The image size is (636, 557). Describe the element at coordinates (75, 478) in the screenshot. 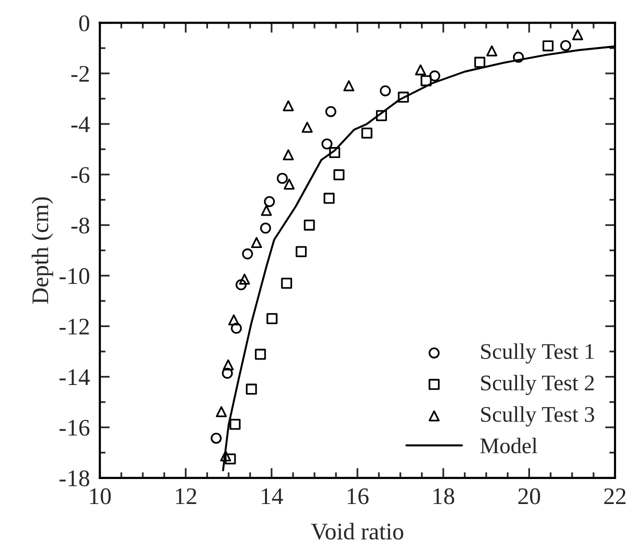

I see `y-tick-label: -18` at that location.